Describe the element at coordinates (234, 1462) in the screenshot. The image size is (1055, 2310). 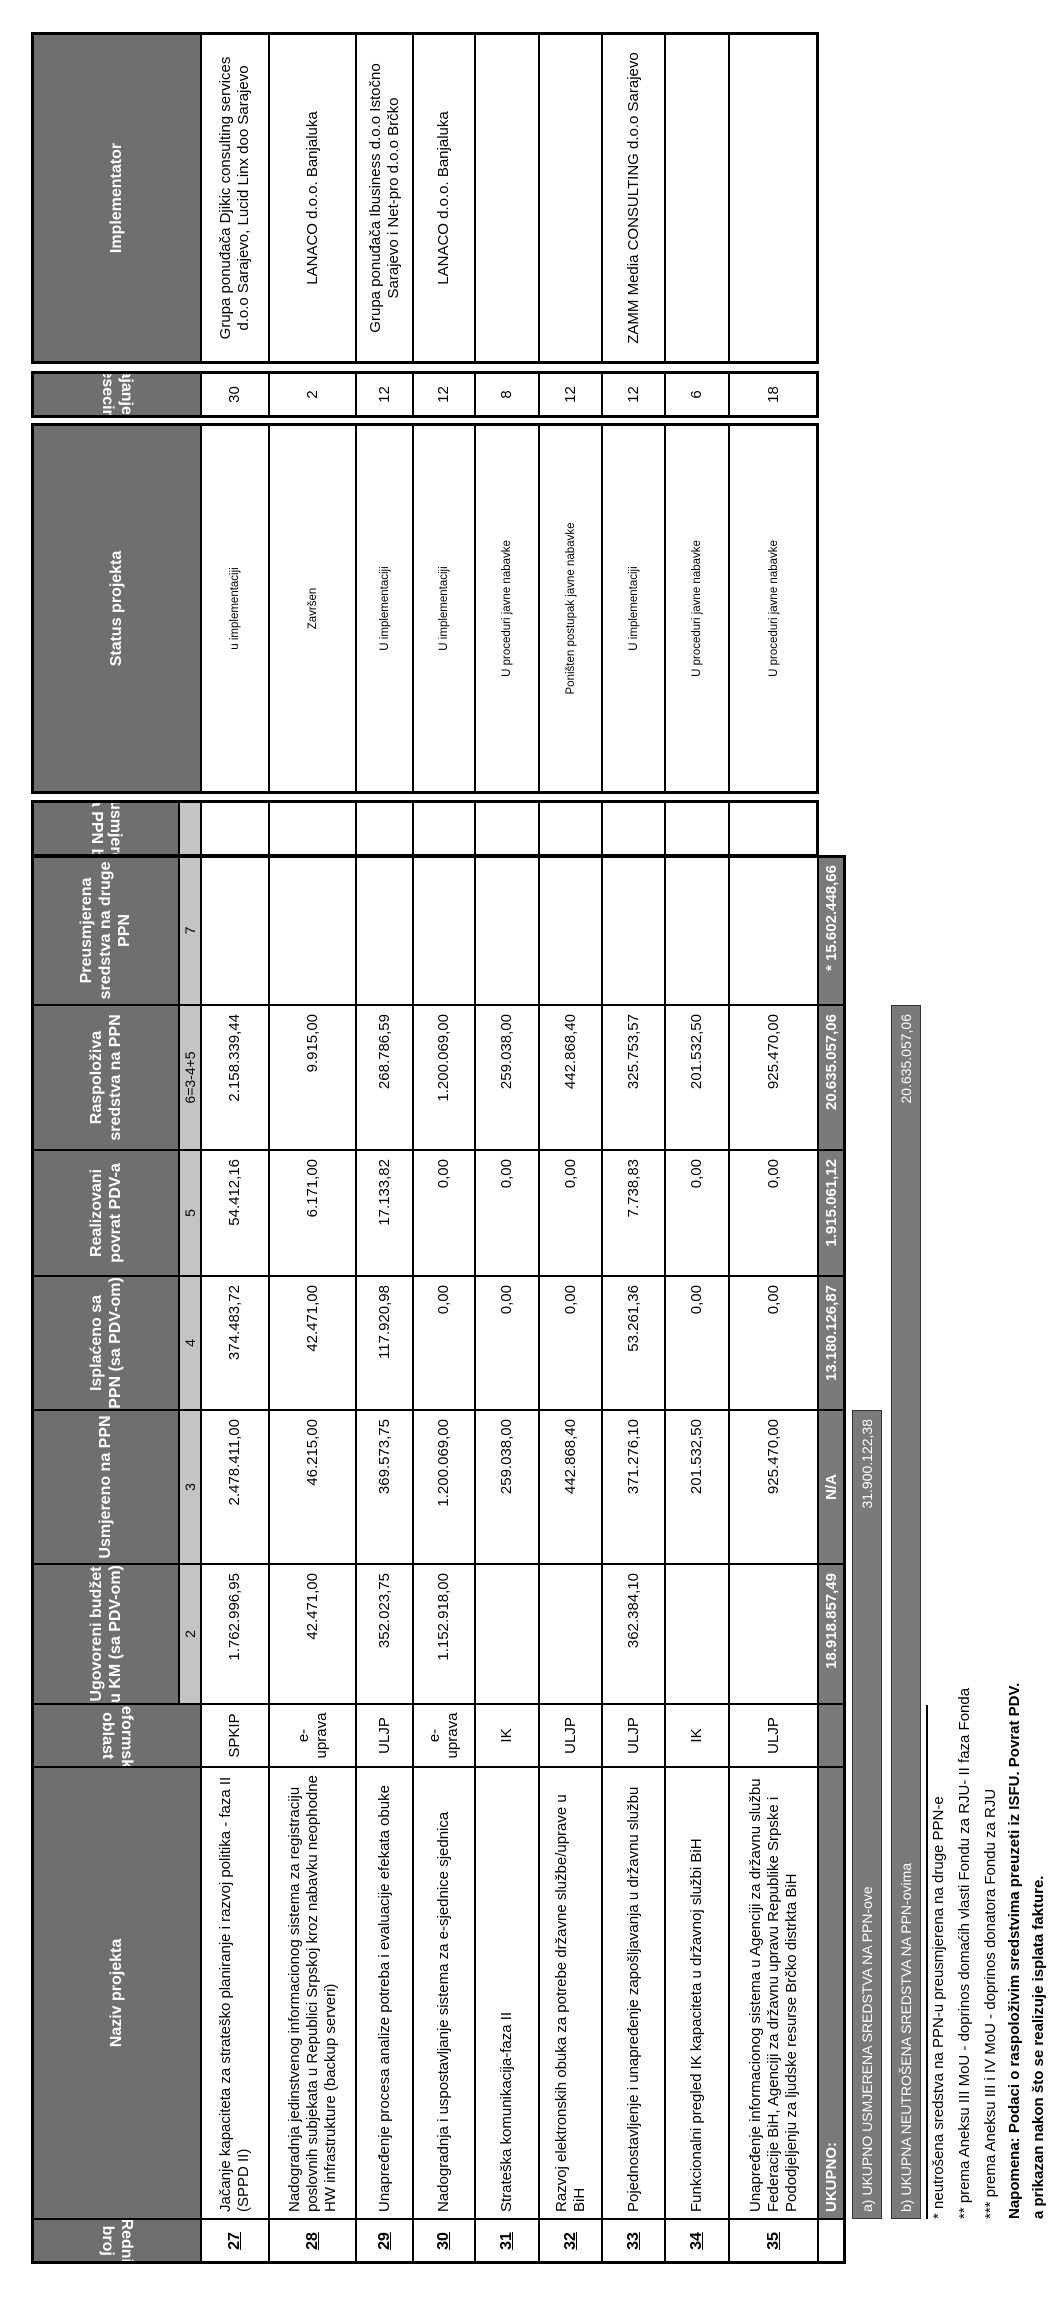
I see `table-cell-usmjereno-text: 2.478.411,00` at that location.